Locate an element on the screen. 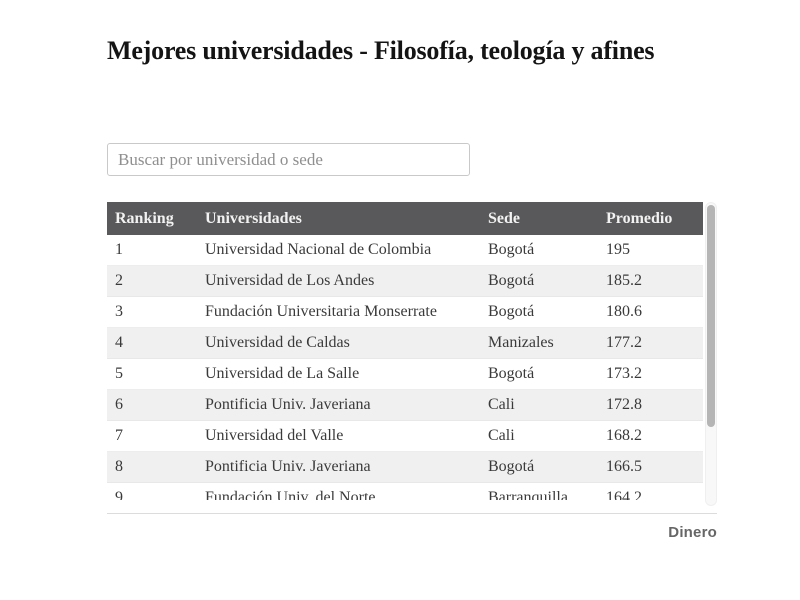 This screenshot has width=800, height=600. header-cell-promedio: Promedio is located at coordinates (654, 218).